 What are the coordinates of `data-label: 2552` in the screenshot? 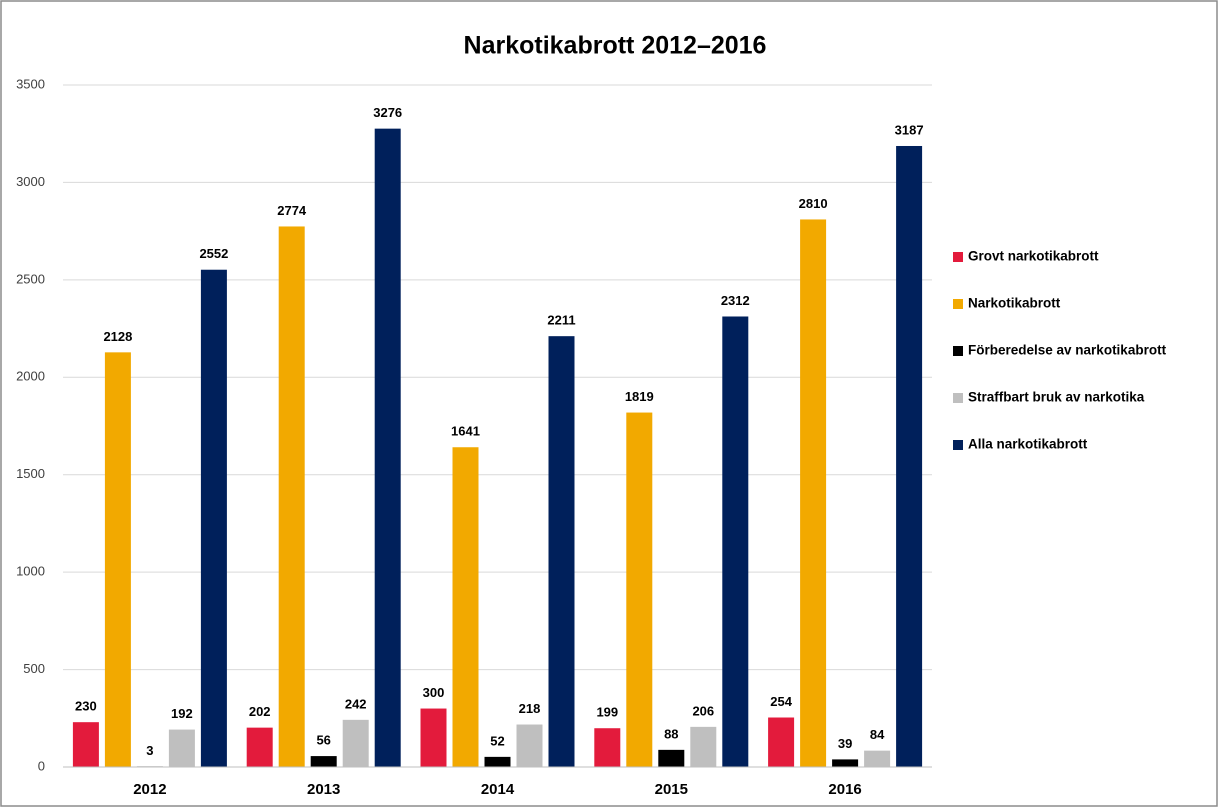 It's located at (213, 253).